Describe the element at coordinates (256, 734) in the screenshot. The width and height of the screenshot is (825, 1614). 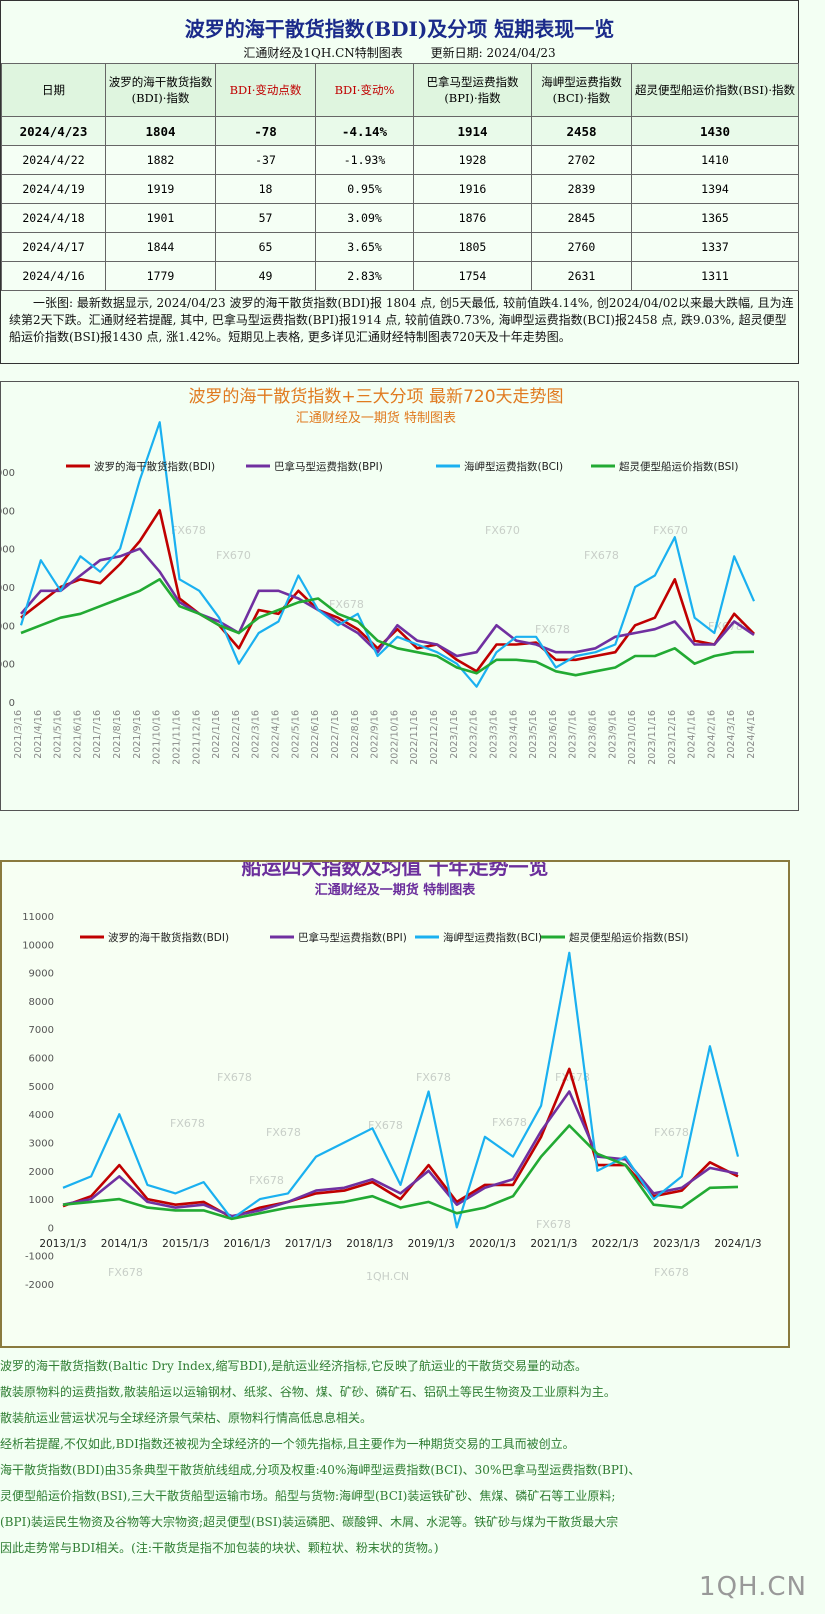
I see `x-tick-label: 2022/3/16` at that location.